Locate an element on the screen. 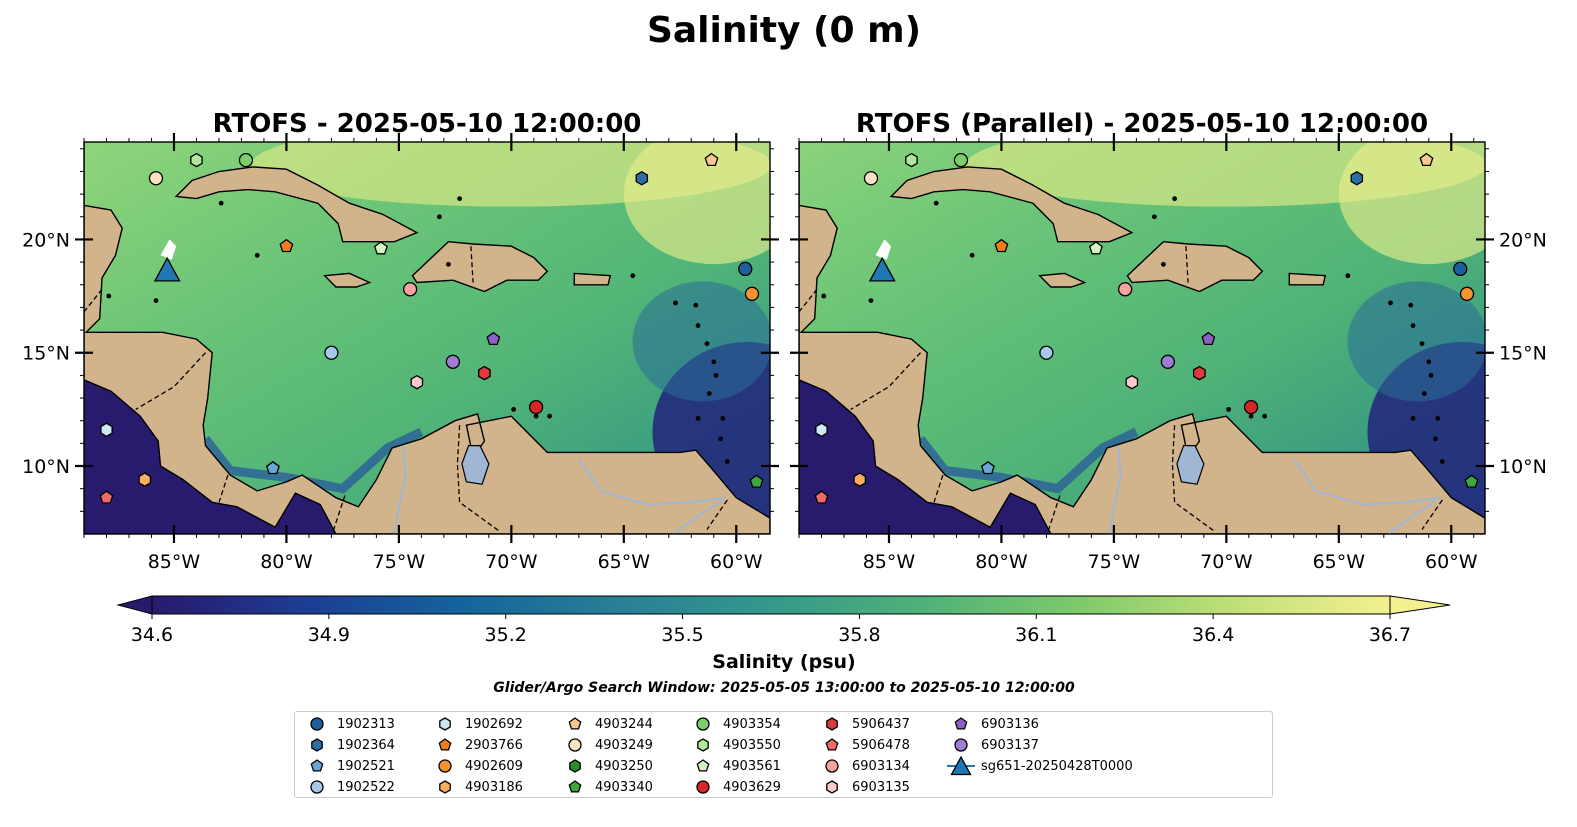 The width and height of the screenshot is (1577, 827). legend-label: 2903766 is located at coordinates (494, 745).